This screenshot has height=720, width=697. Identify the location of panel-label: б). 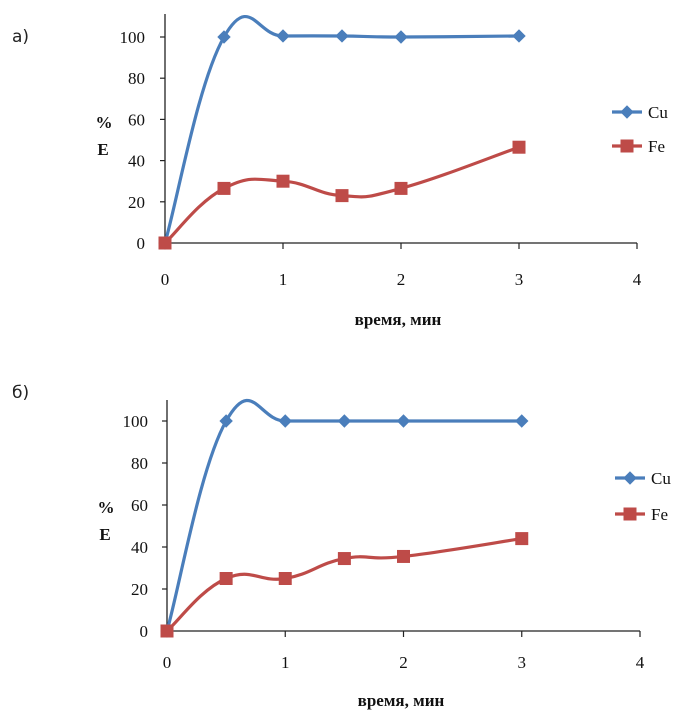
(20, 393).